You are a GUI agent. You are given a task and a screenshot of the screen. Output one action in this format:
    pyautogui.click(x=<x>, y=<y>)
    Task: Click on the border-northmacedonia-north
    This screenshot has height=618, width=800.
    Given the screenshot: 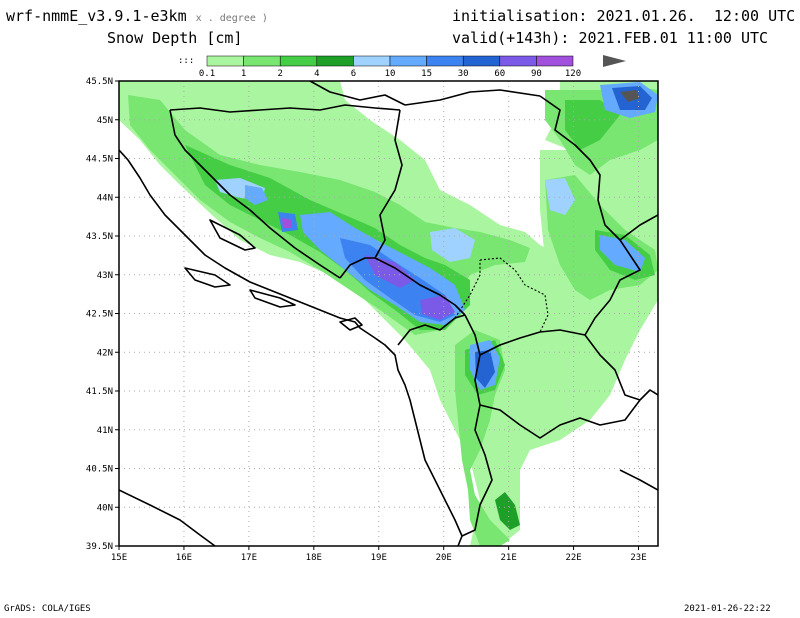 What is the action you would take?
    pyautogui.click(x=532, y=342)
    